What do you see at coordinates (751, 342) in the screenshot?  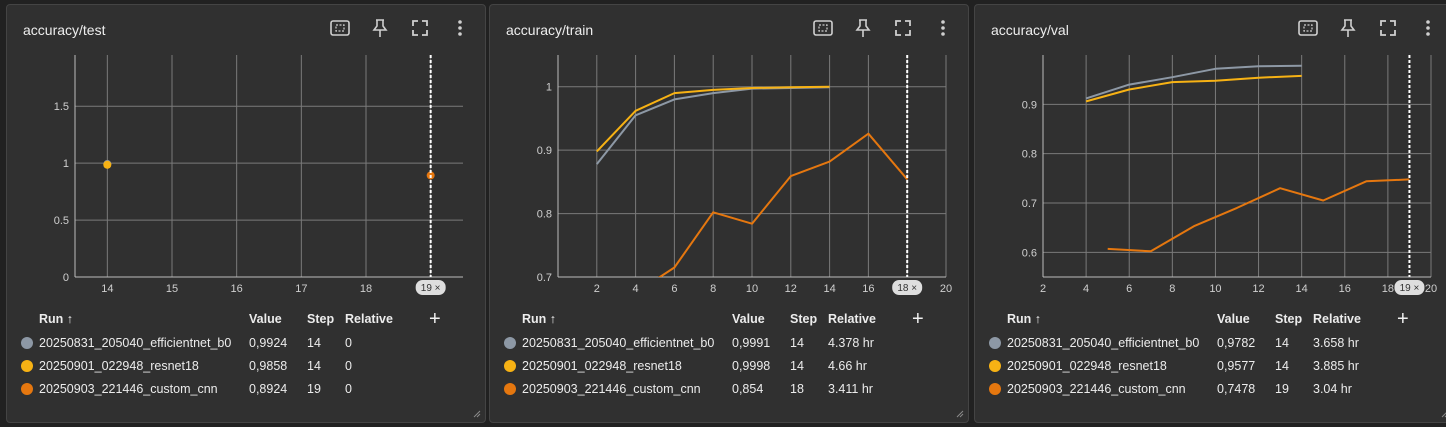 I see `run-value: 0,9991` at bounding box center [751, 342].